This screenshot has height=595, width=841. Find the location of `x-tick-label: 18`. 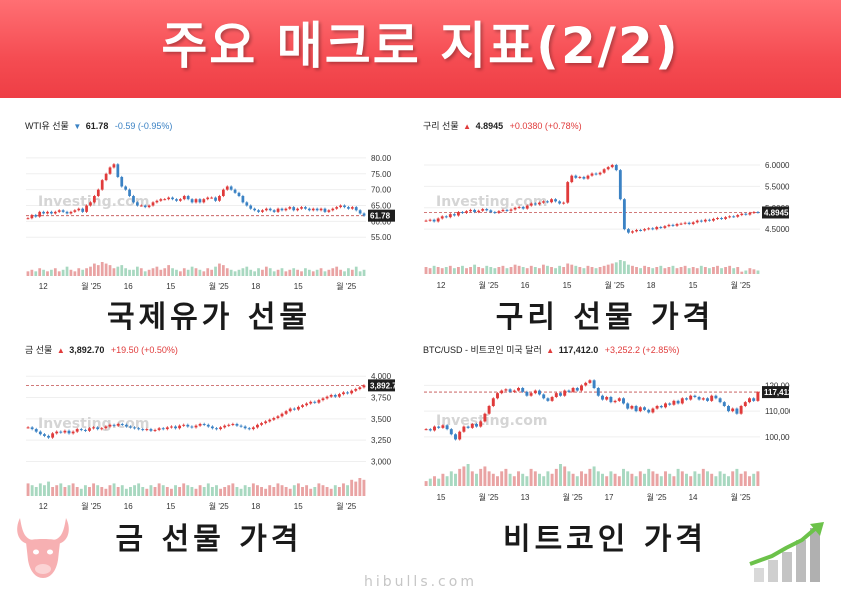

x-tick-label: 18 is located at coordinates (255, 506).